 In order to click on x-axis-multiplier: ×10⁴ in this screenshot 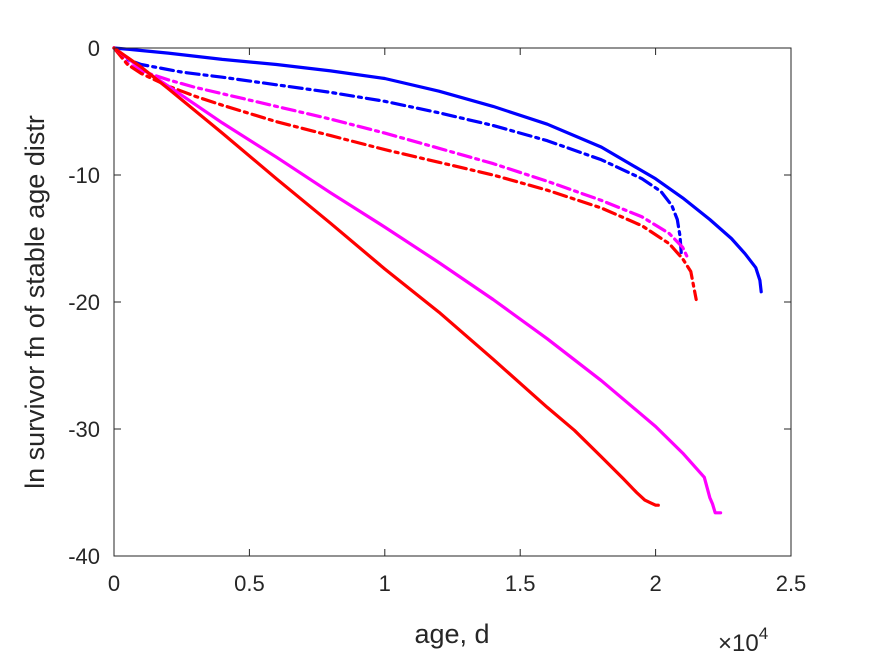, I will do `click(743, 640)`.